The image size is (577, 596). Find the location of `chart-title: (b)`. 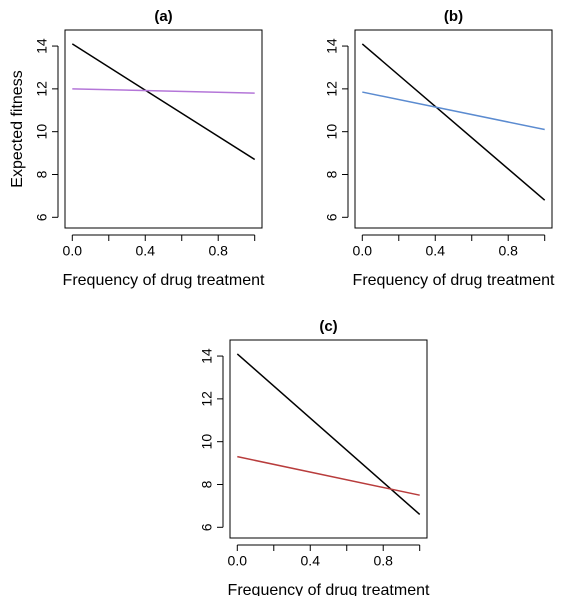

chart-title: (b) is located at coordinates (453, 16).